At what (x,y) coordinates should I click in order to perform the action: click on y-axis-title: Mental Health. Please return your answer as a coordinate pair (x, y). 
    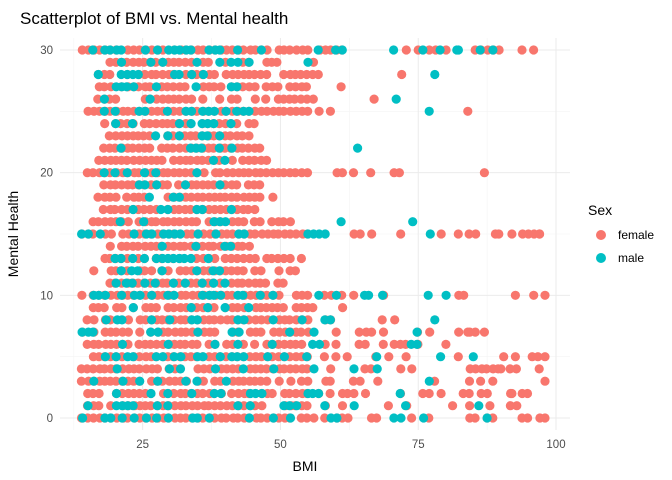
    Looking at the image, I should click on (13, 234).